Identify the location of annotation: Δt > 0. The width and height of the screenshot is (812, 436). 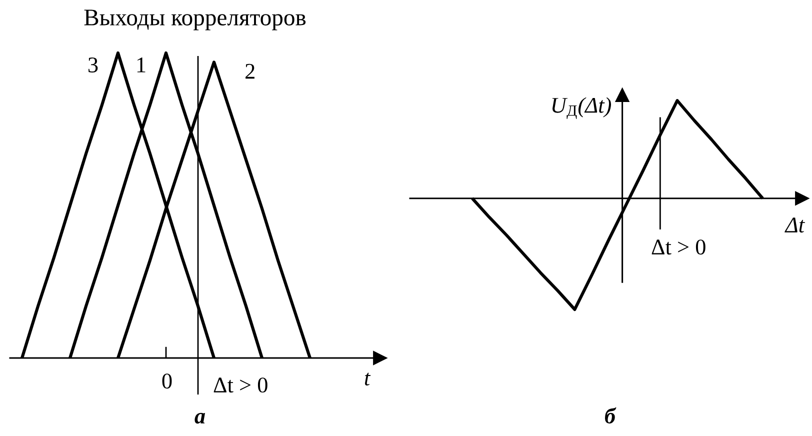
(679, 247).